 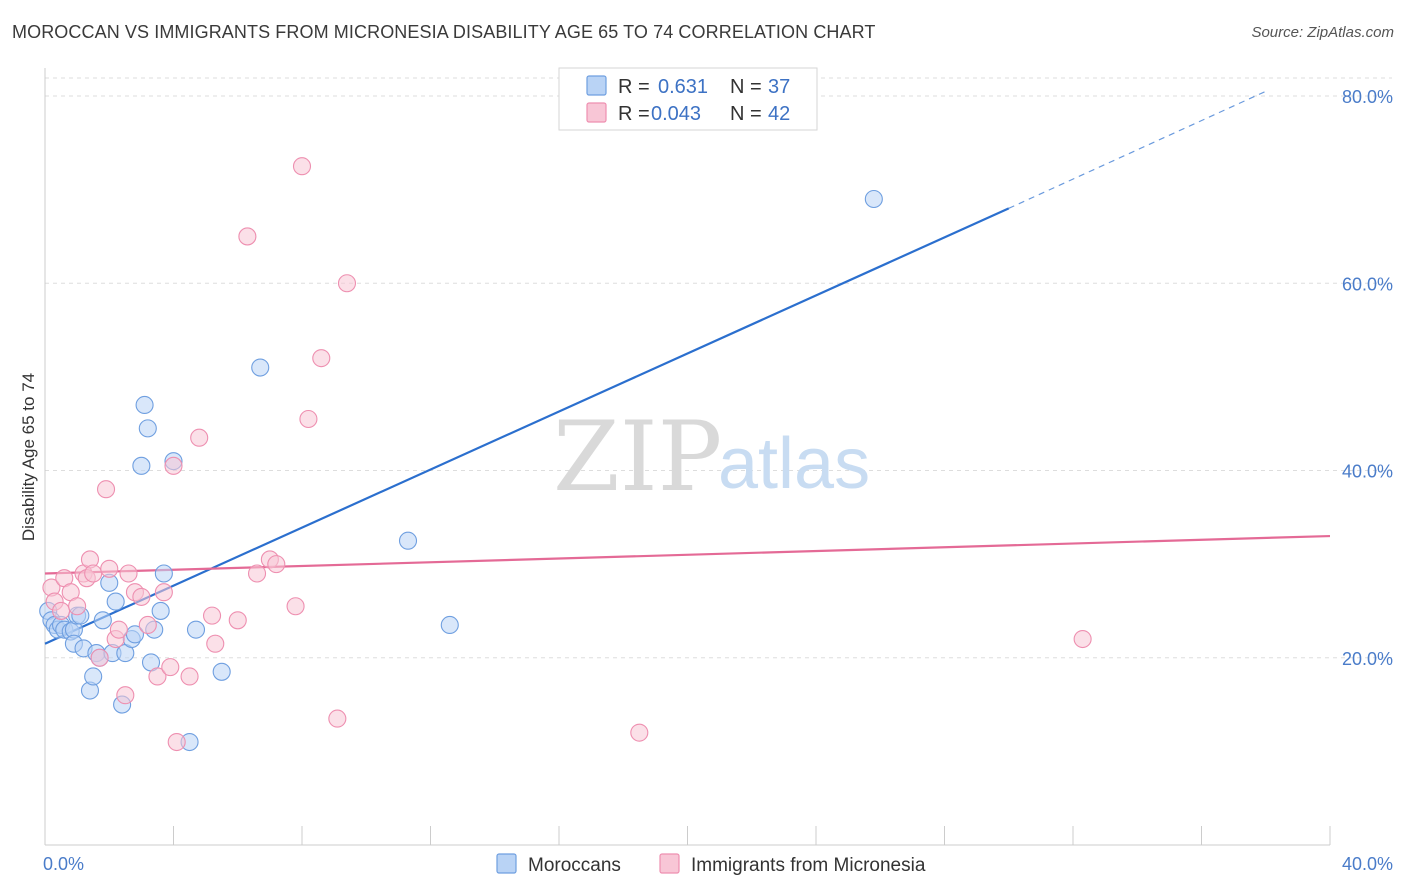 I want to click on y-tick-labels: 20.0% 40.0% 60.0% 80.0%, so click(x=1367, y=378).